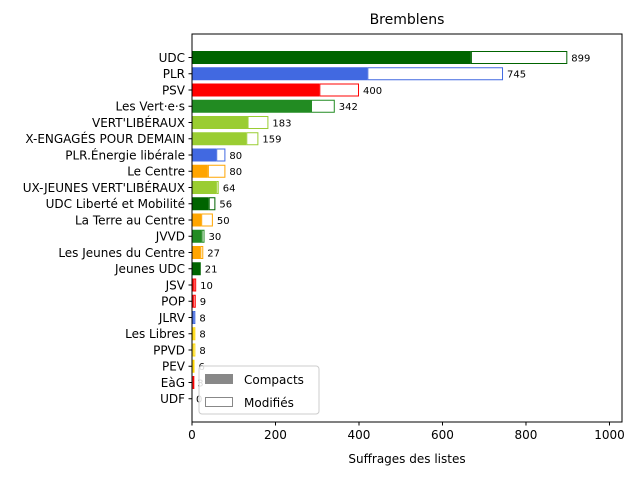  Describe the element at coordinates (212, 204) in the screenshot. I see `bar-9-modifies` at that location.